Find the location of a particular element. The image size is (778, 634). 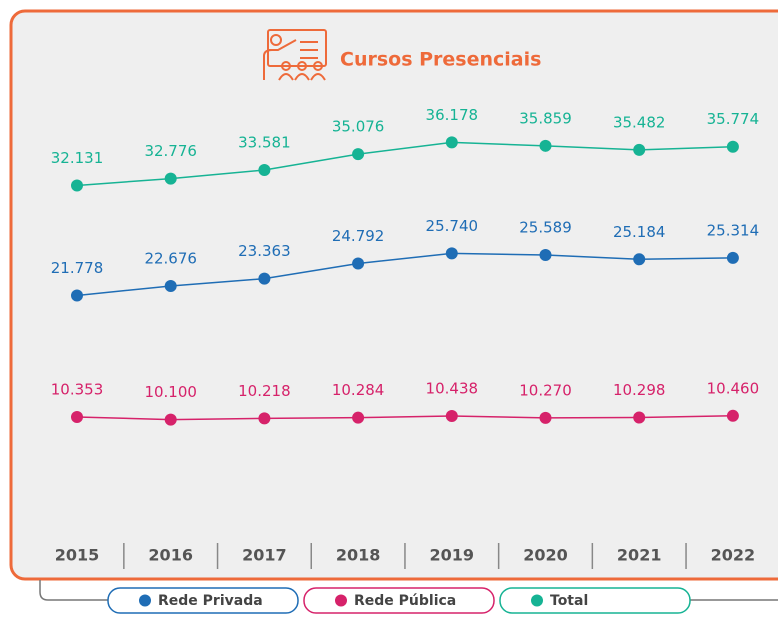

x-tick-label: 2018 is located at coordinates (358, 555).